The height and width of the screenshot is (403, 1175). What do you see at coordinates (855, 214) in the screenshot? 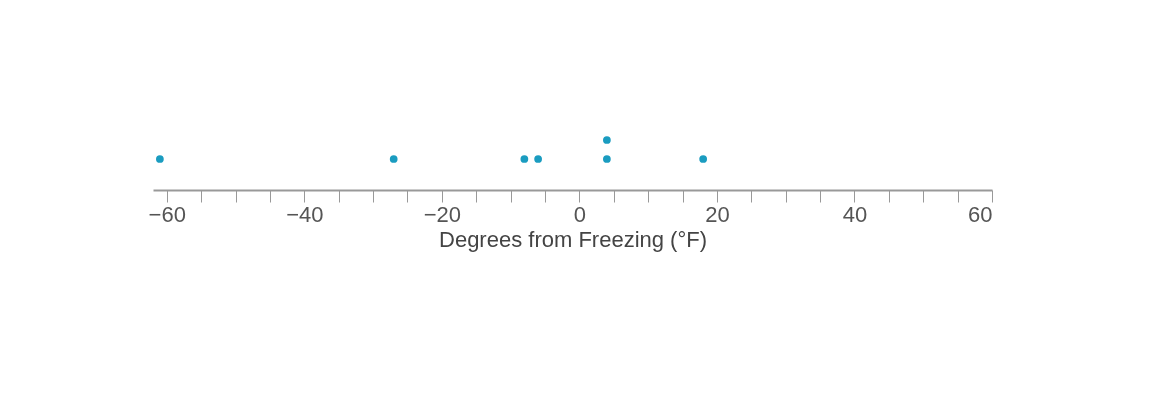
I see `x-tick-label: 40` at bounding box center [855, 214].